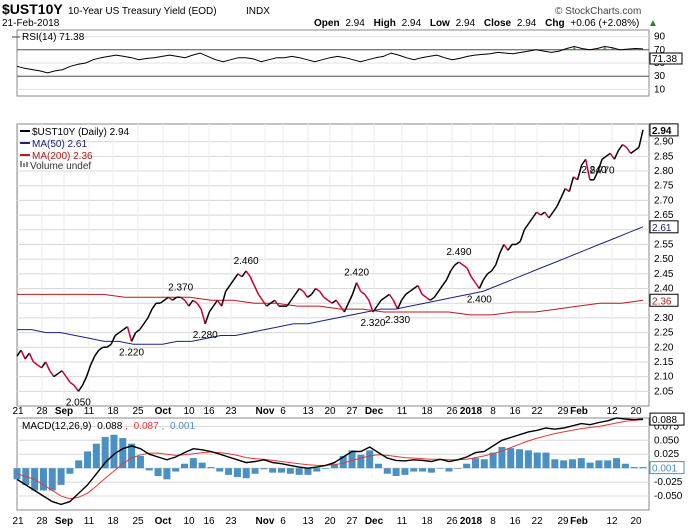  I want to click on macd-x-tick-label: 26, so click(452, 521).